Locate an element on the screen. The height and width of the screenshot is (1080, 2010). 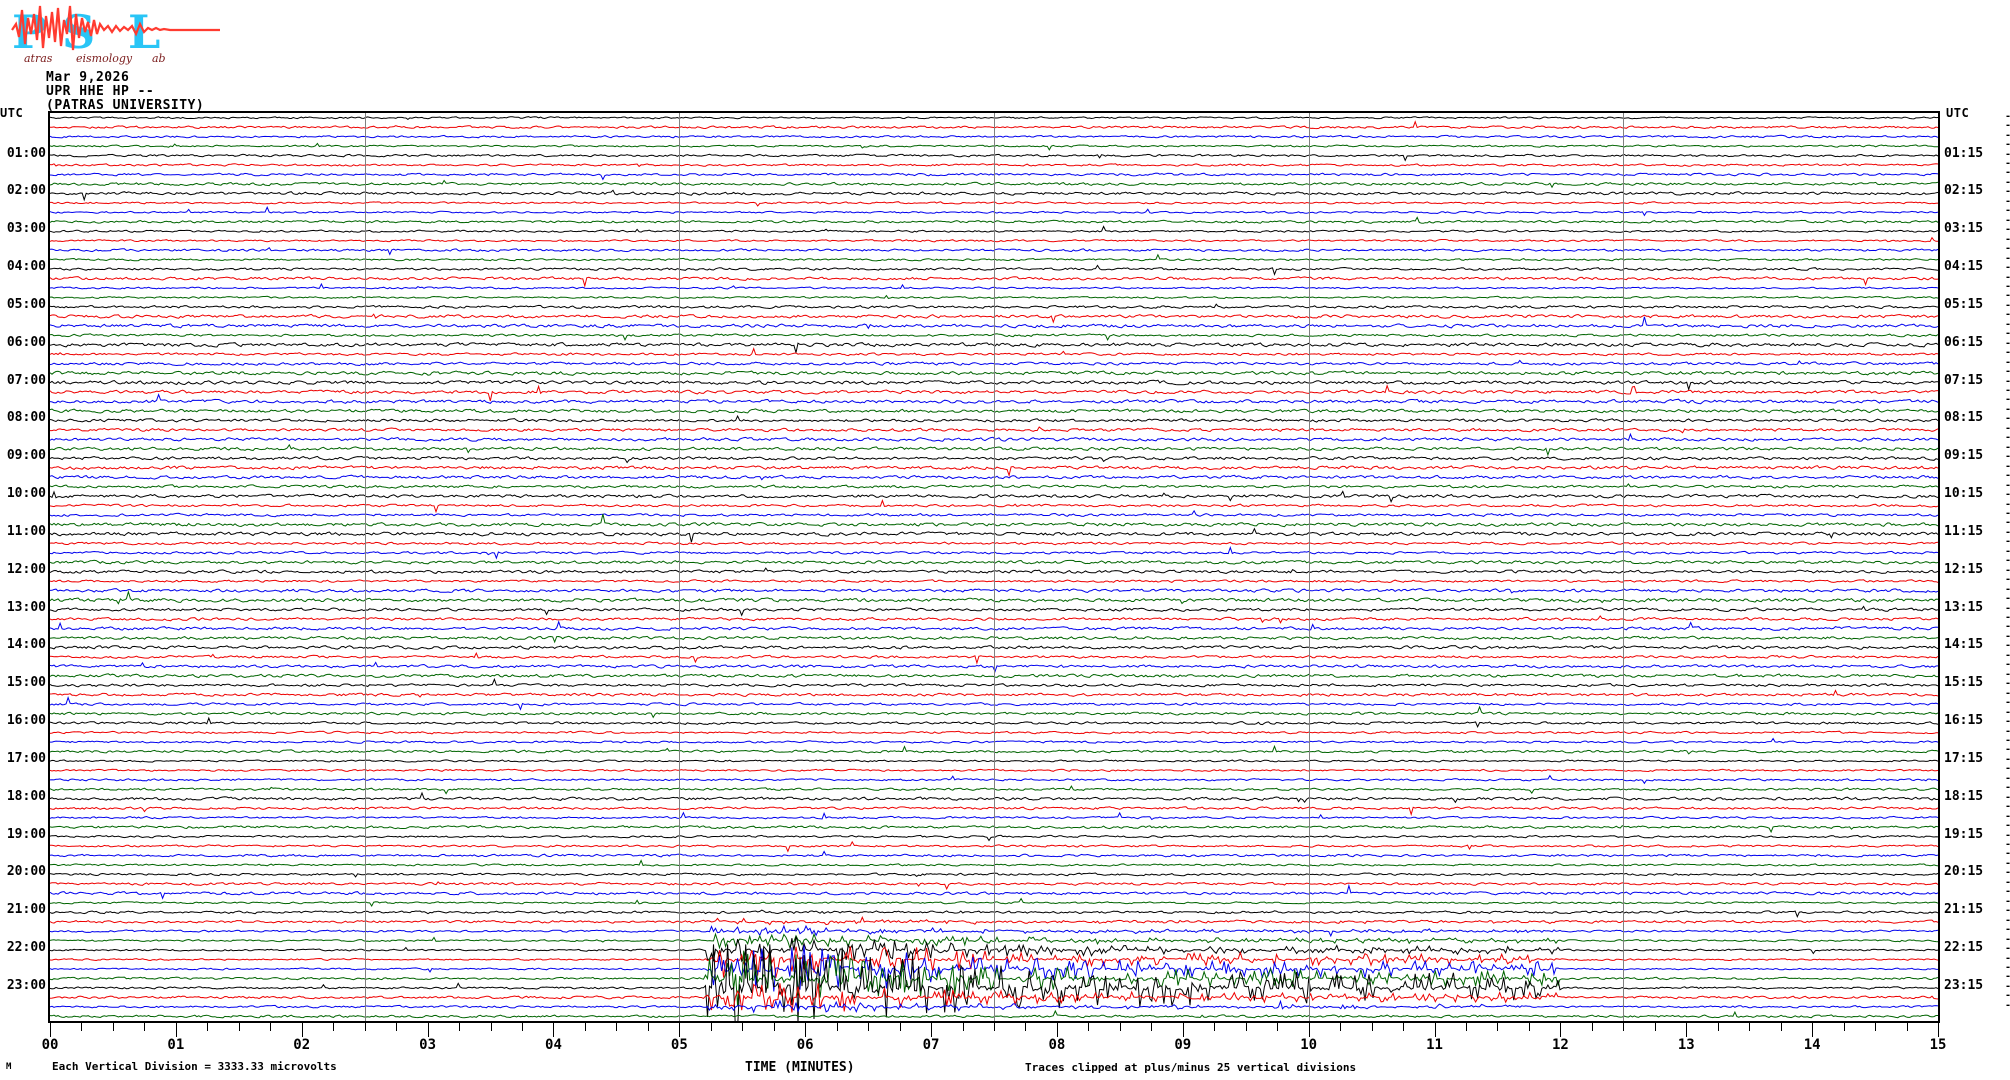
trace-value: -5416 is located at coordinates (2007, 645).